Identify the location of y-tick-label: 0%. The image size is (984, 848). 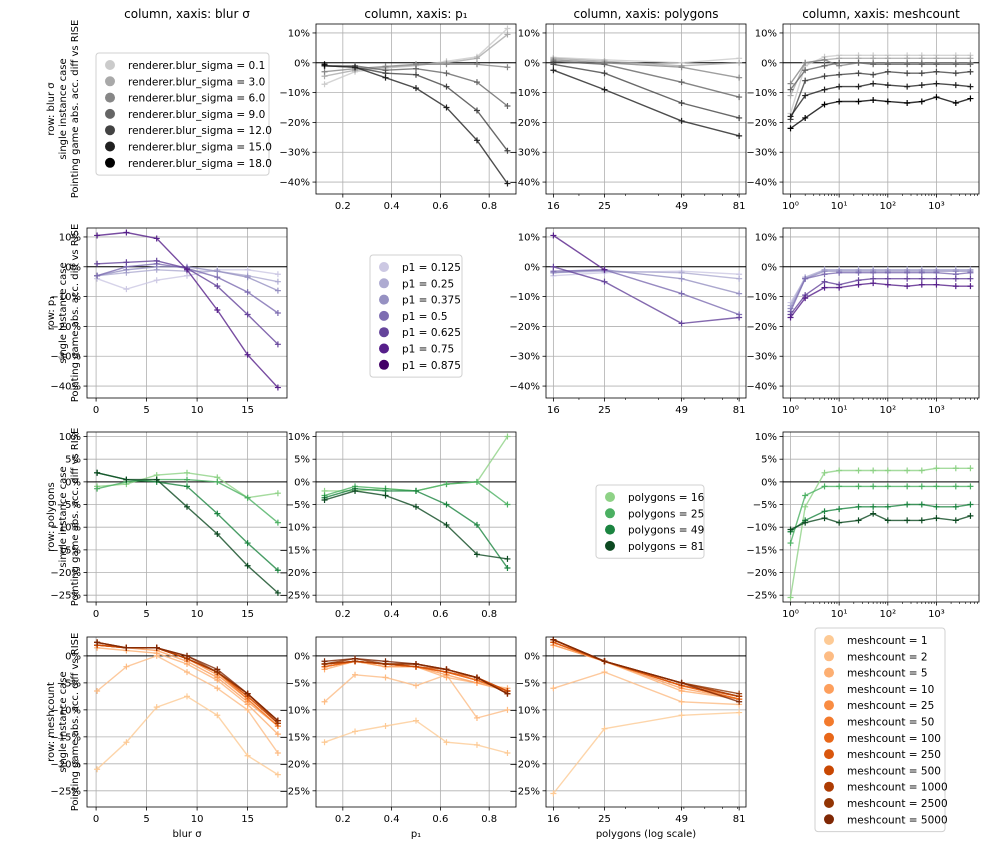
(73, 482).